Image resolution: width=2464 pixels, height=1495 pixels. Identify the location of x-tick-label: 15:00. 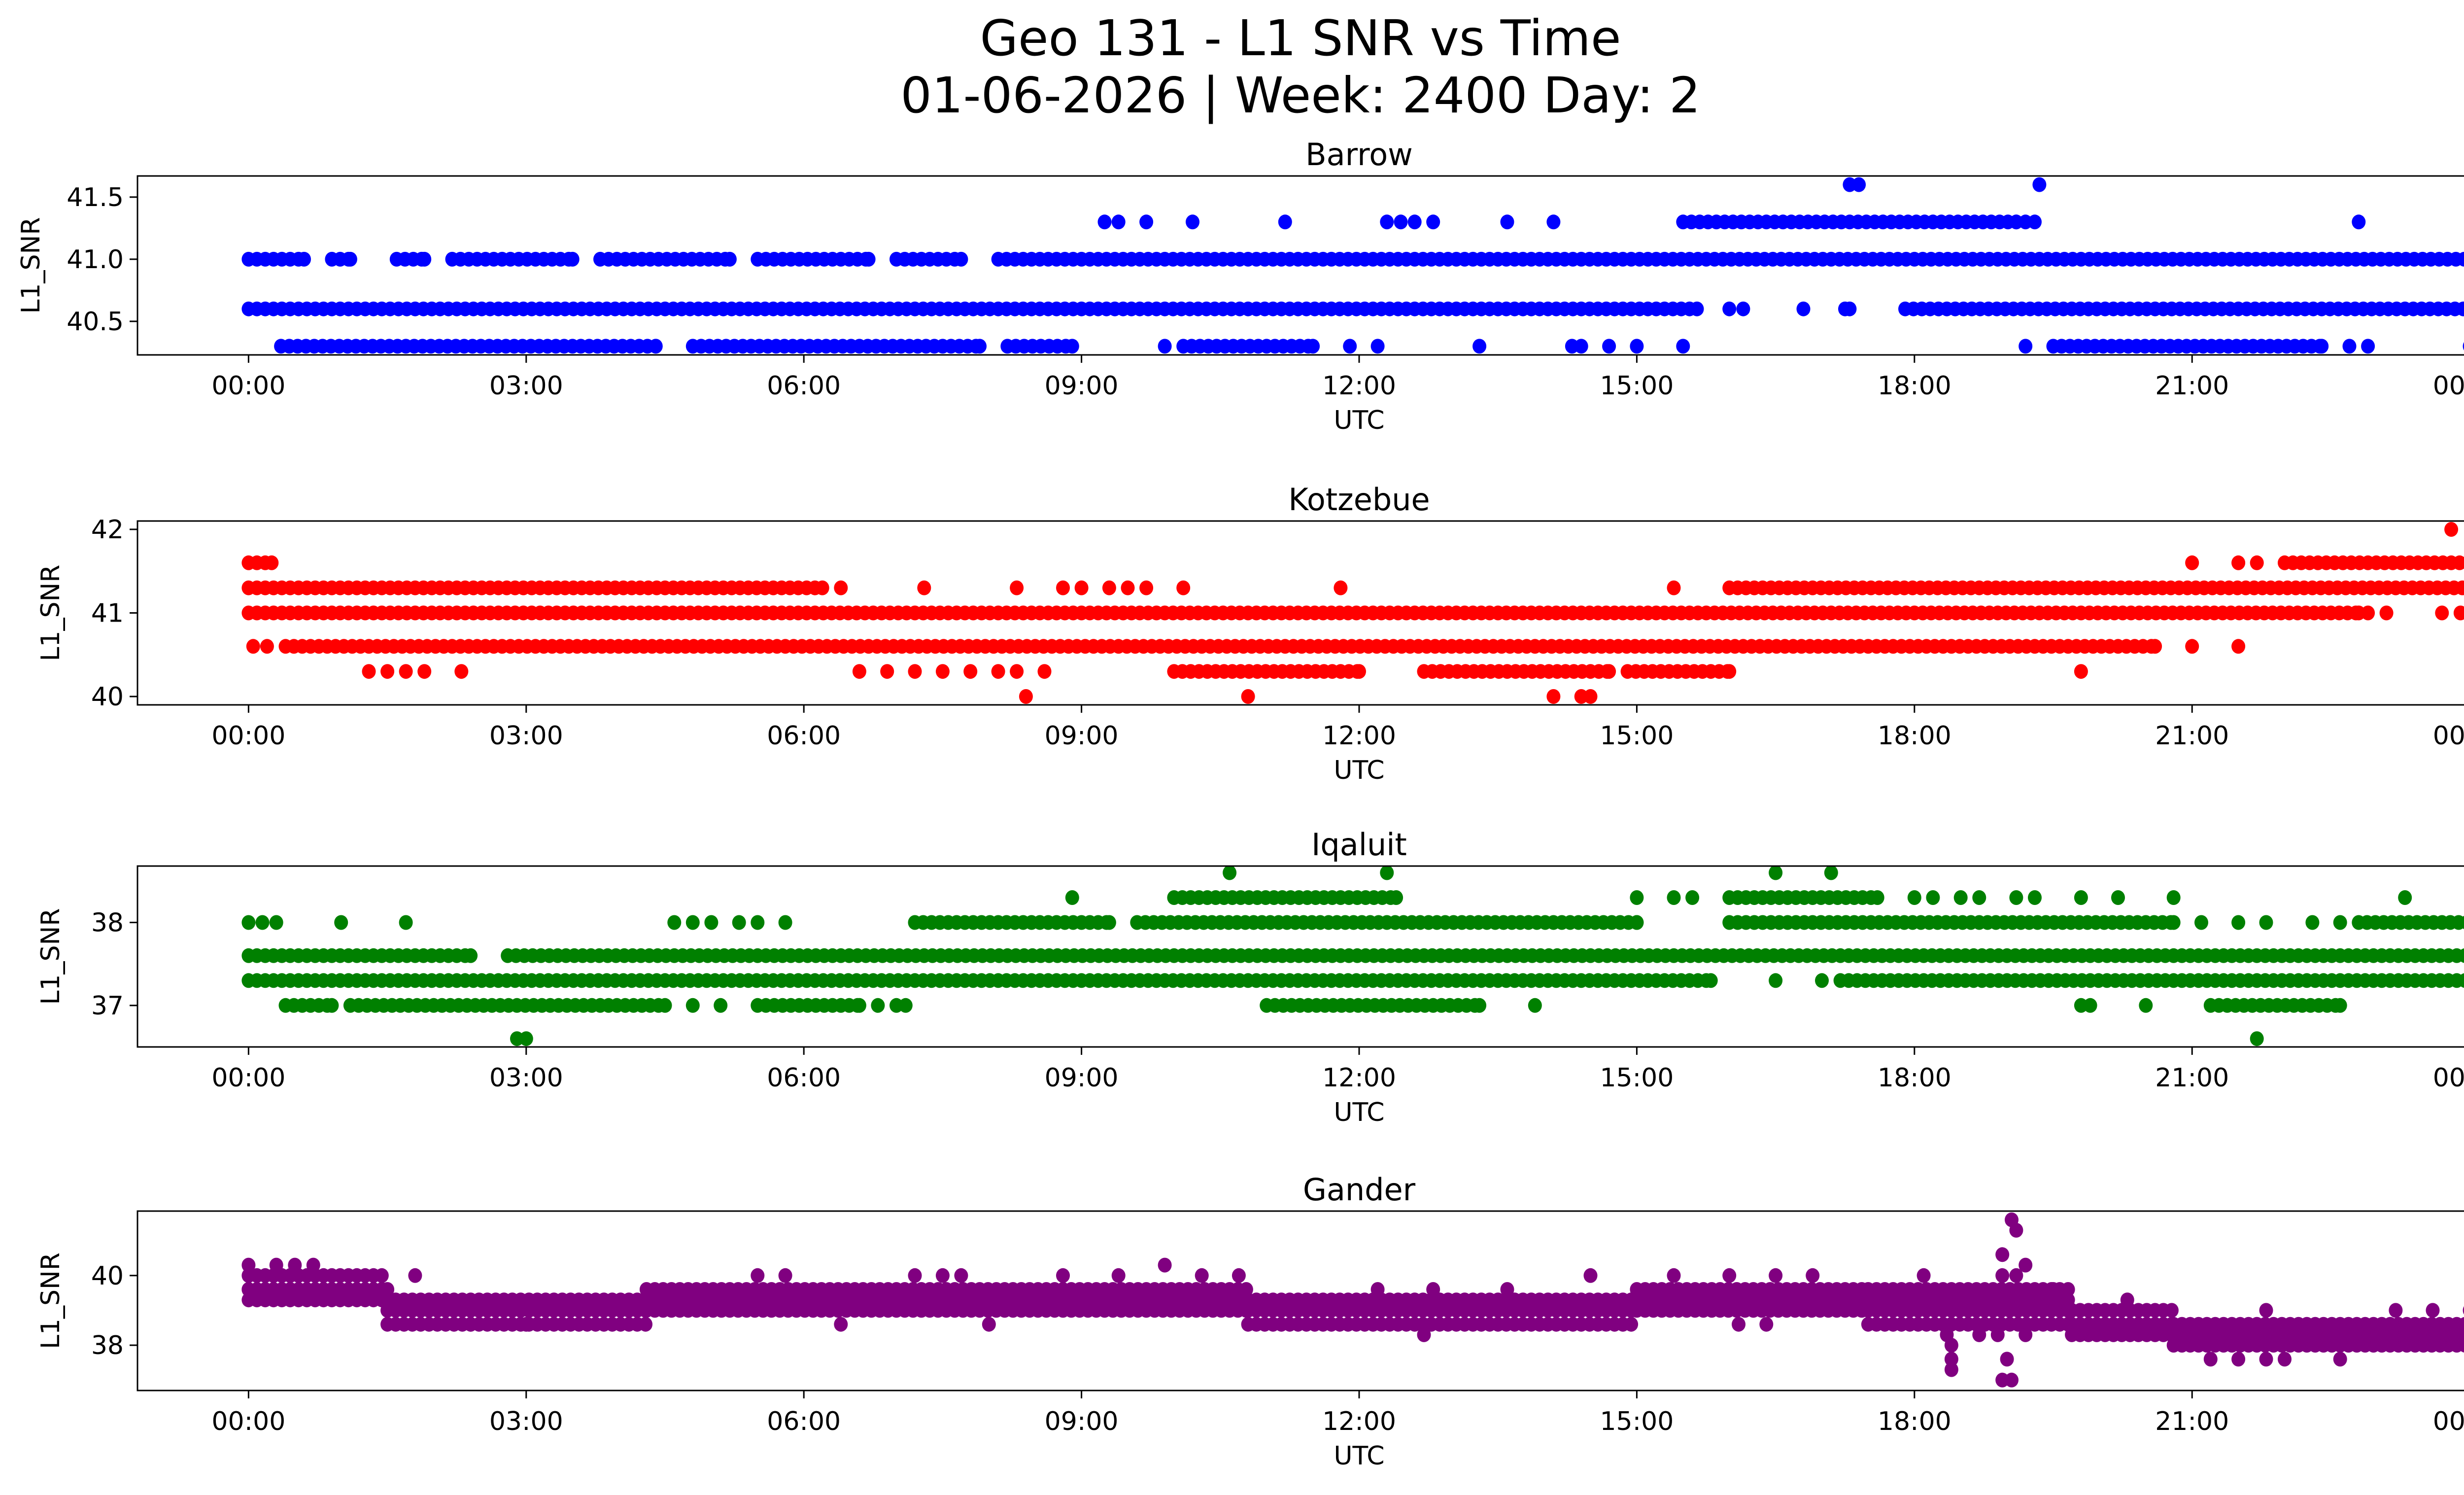
(1637, 1421).